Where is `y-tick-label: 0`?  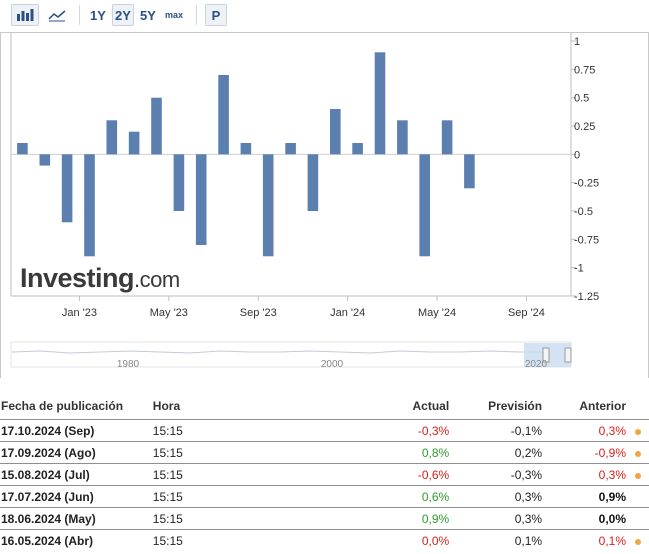
y-tick-label: 0 is located at coordinates (577, 155).